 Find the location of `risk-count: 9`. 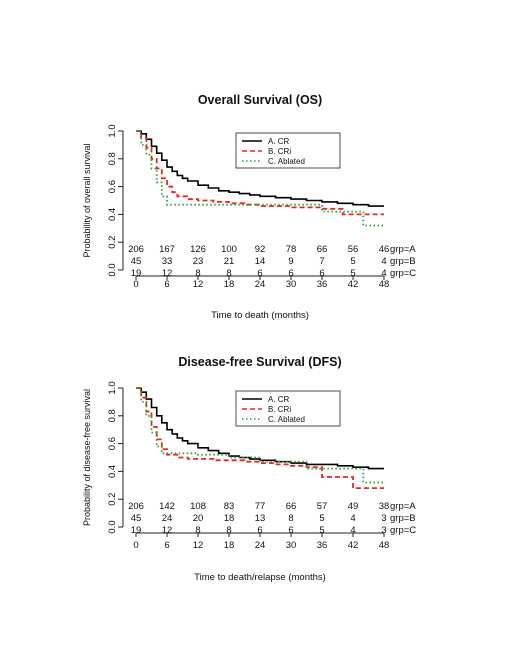

risk-count: 9 is located at coordinates (290, 261).